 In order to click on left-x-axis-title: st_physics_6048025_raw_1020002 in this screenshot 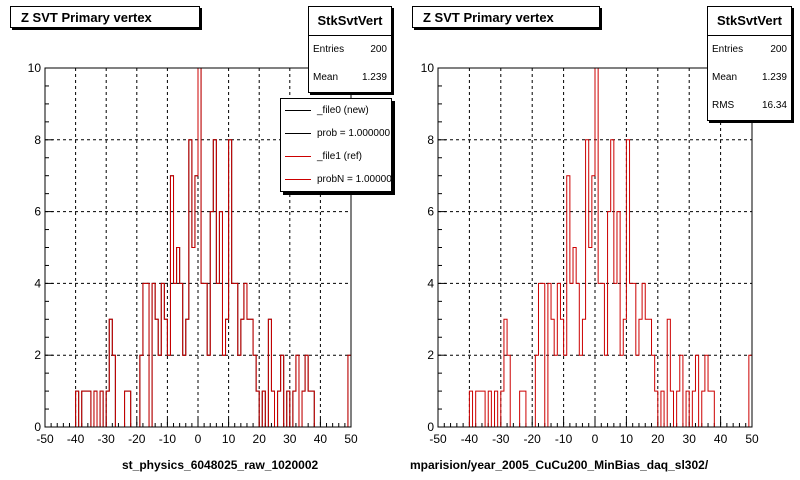, I will do `click(220, 465)`.